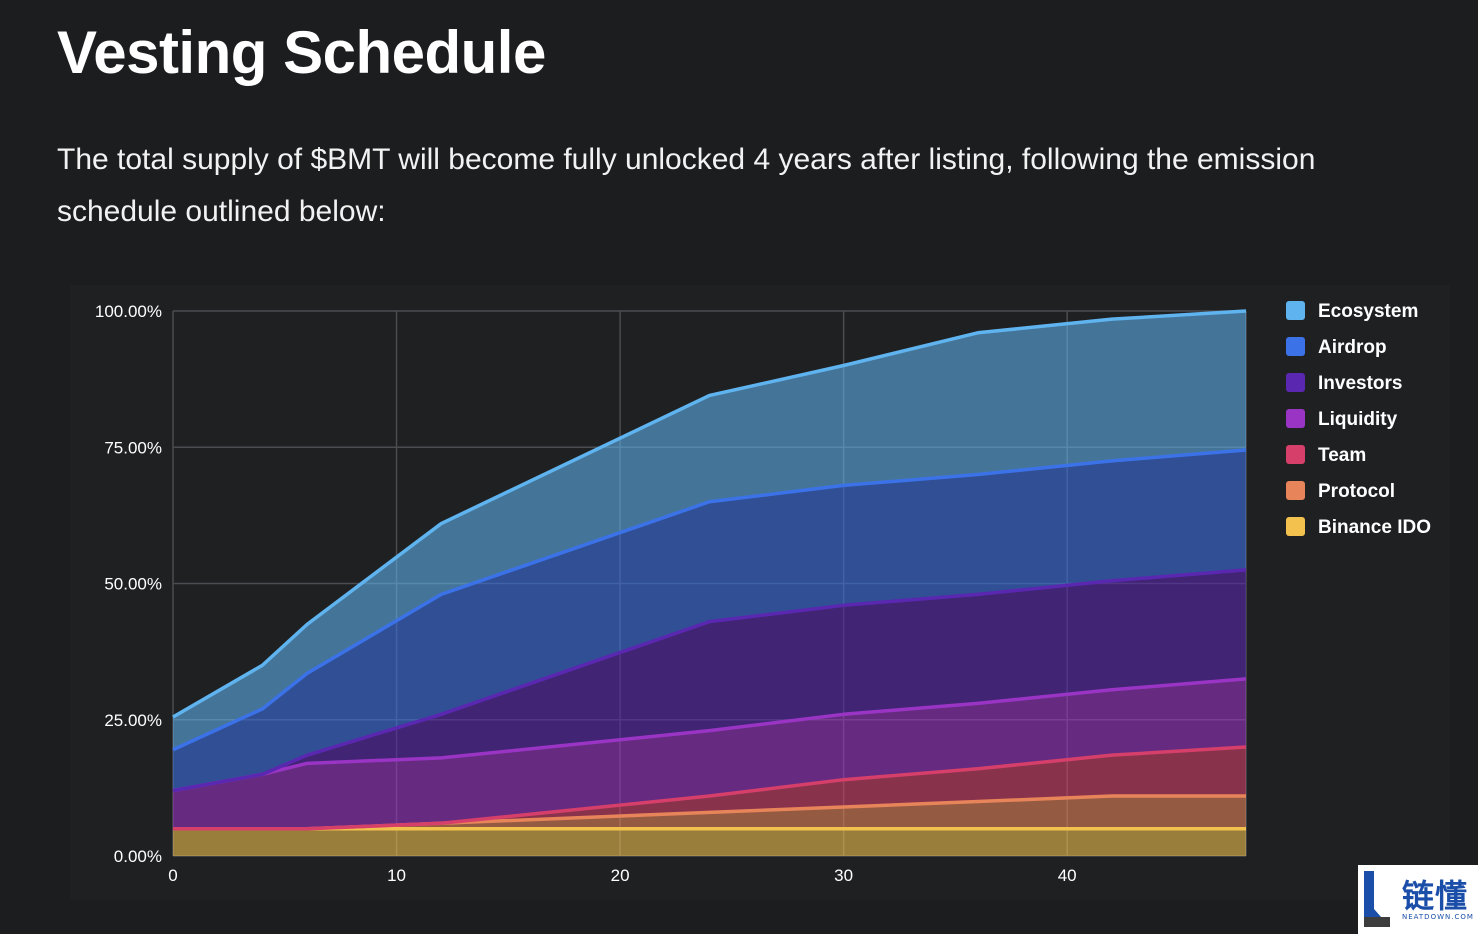 This screenshot has height=934, width=1478. I want to click on x-tick-label: 0, so click(172, 875).